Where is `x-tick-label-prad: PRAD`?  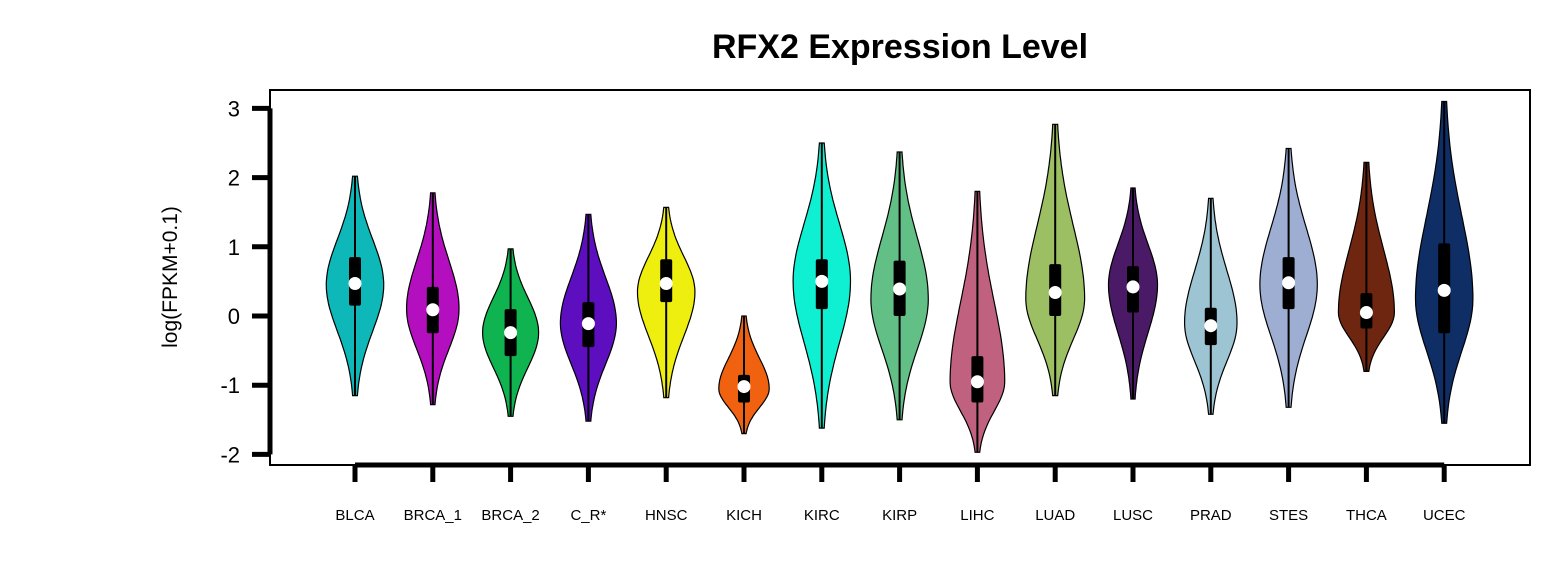
x-tick-label-prad: PRAD is located at coordinates (1211, 515).